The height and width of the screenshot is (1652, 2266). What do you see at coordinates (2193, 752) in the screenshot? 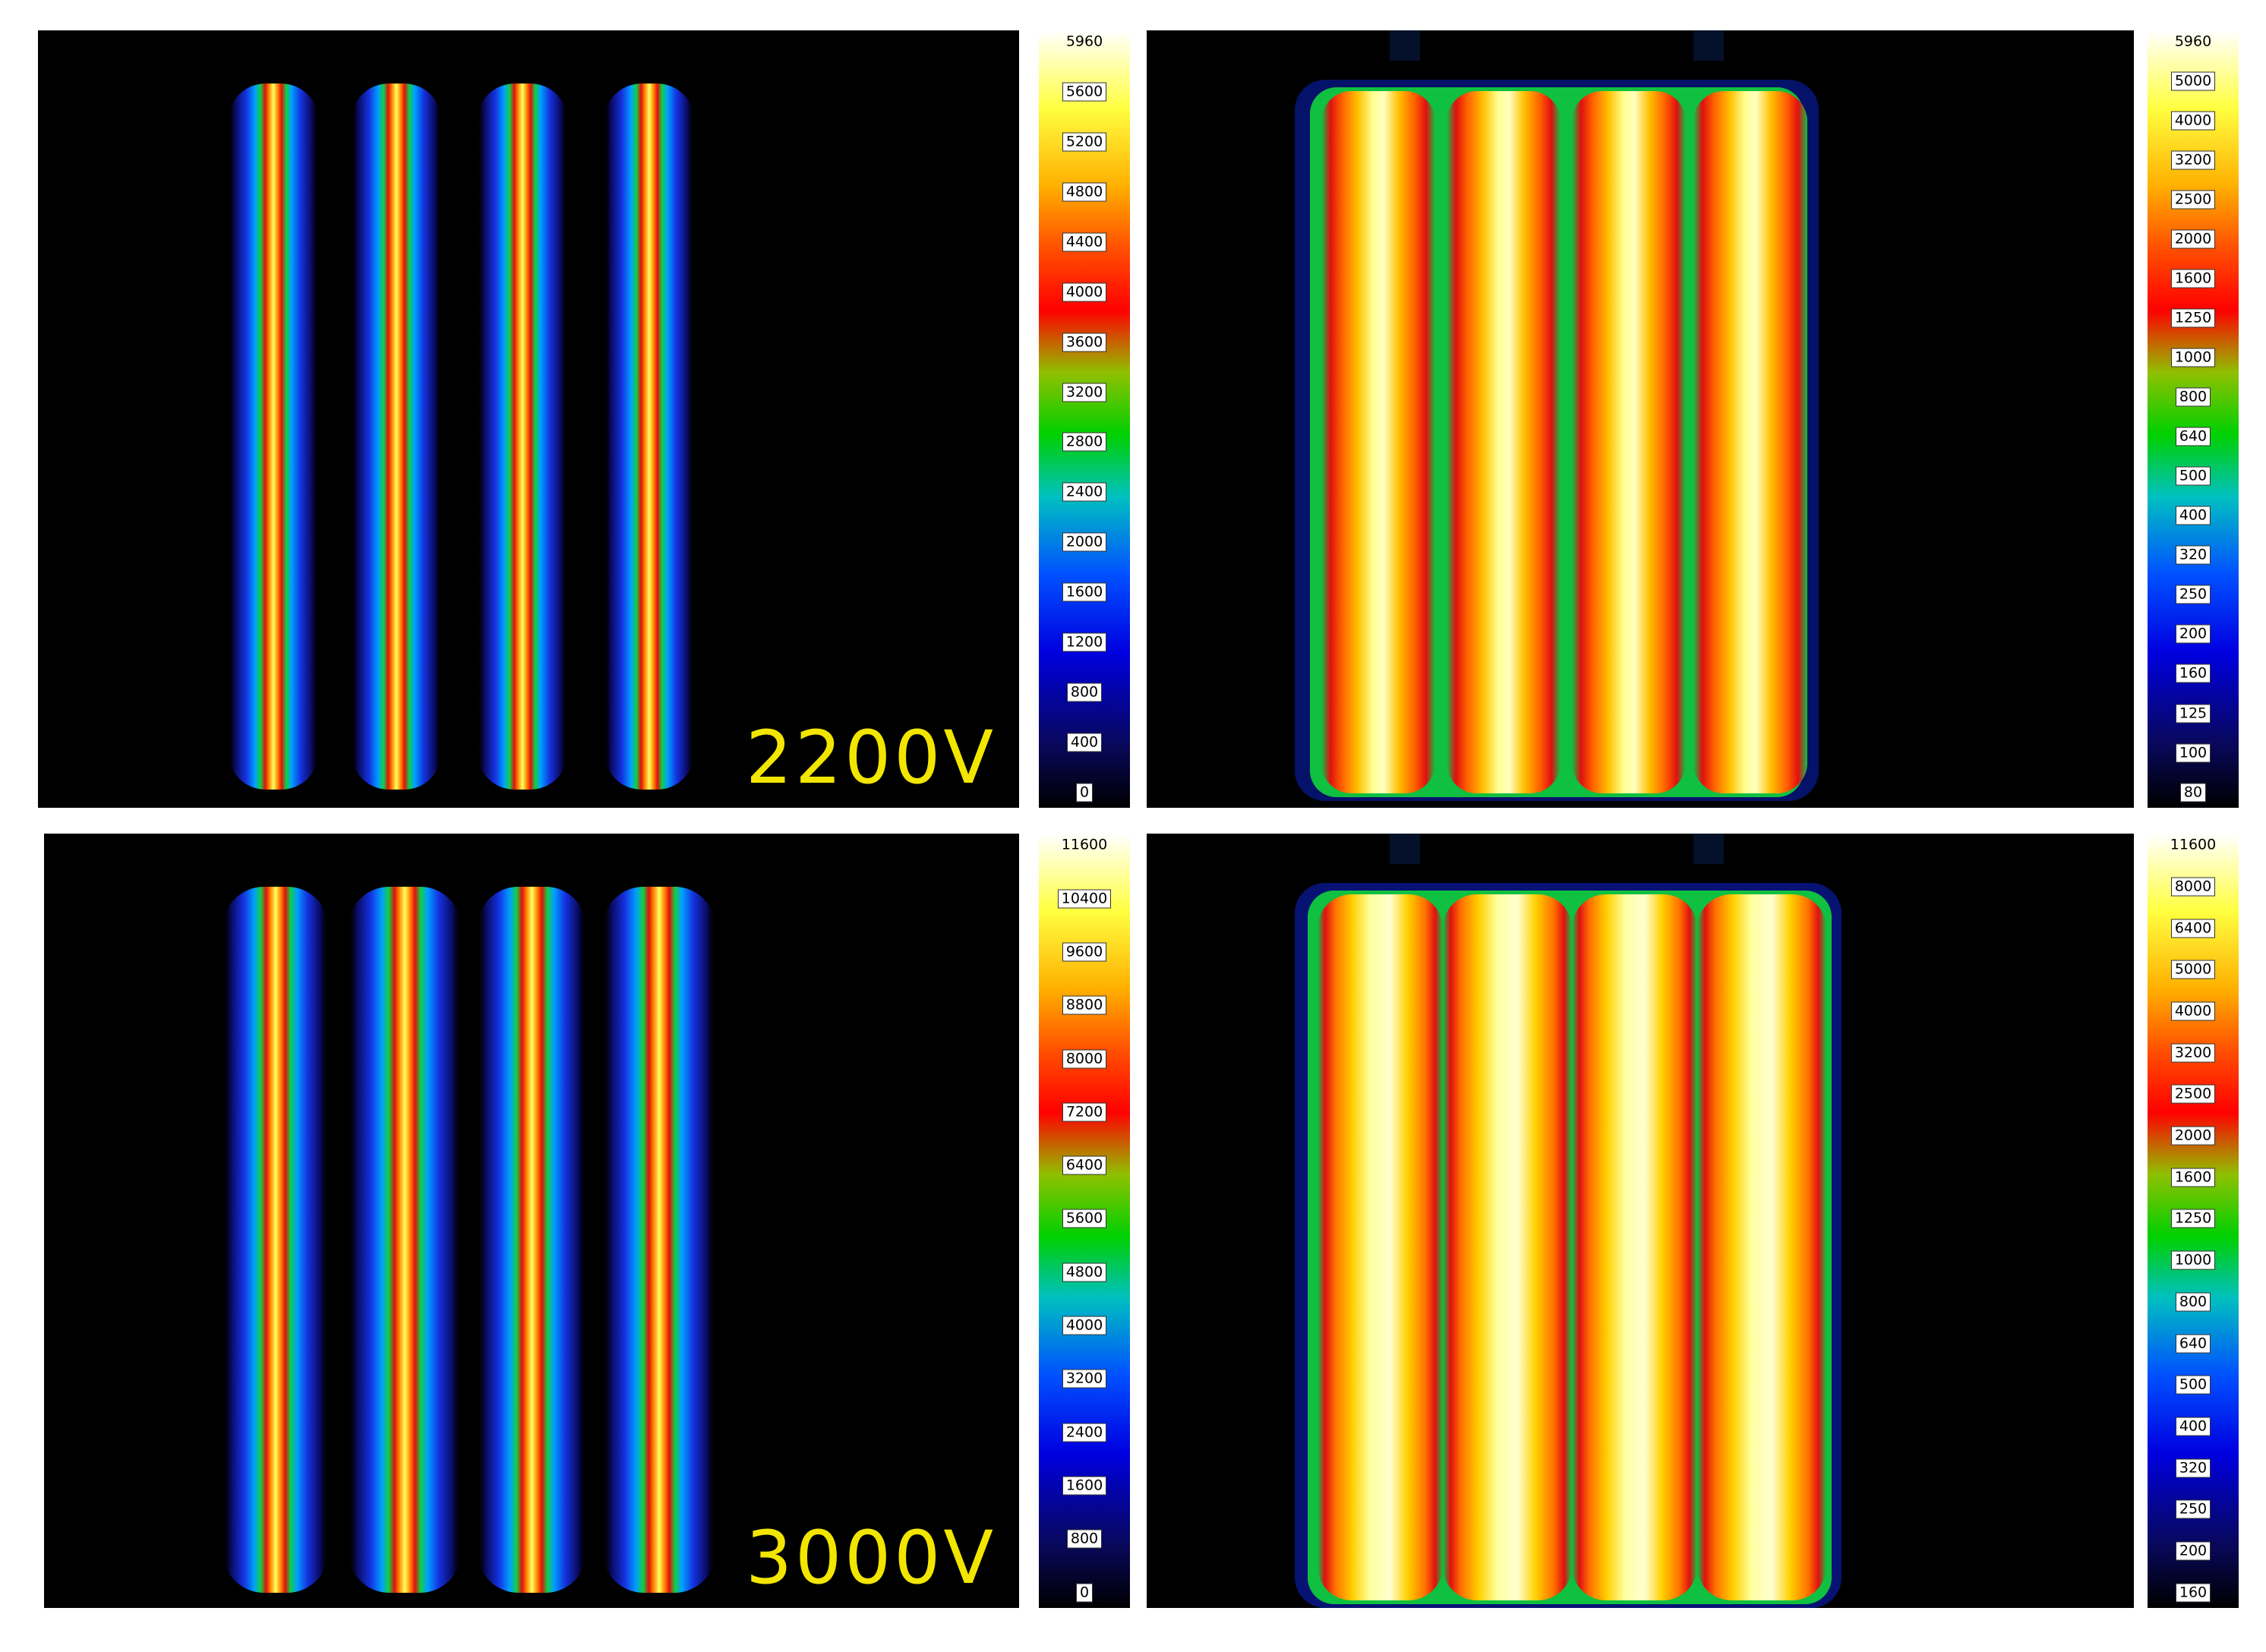
I see `colorbar-tick-label: 100` at bounding box center [2193, 752].